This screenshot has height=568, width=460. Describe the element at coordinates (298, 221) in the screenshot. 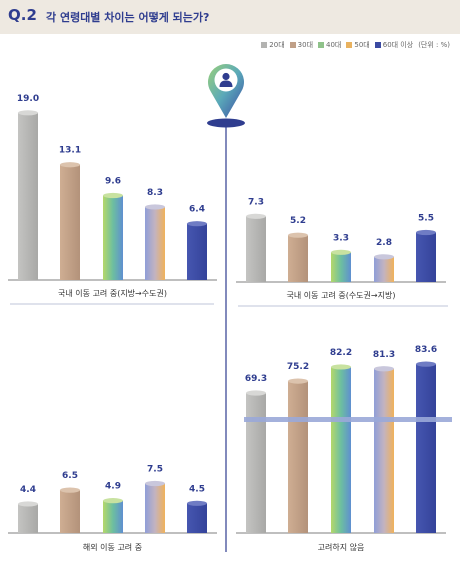

I see `value-label-panel-2-30s: 5.2` at that location.